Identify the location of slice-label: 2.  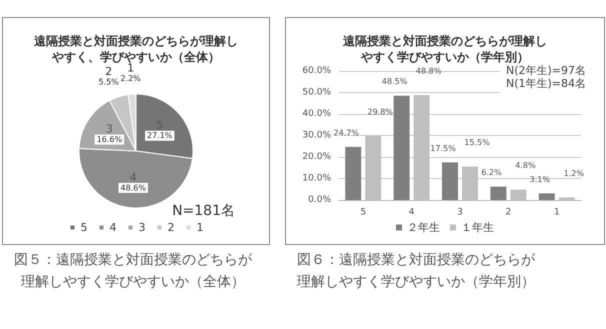
(108, 71).